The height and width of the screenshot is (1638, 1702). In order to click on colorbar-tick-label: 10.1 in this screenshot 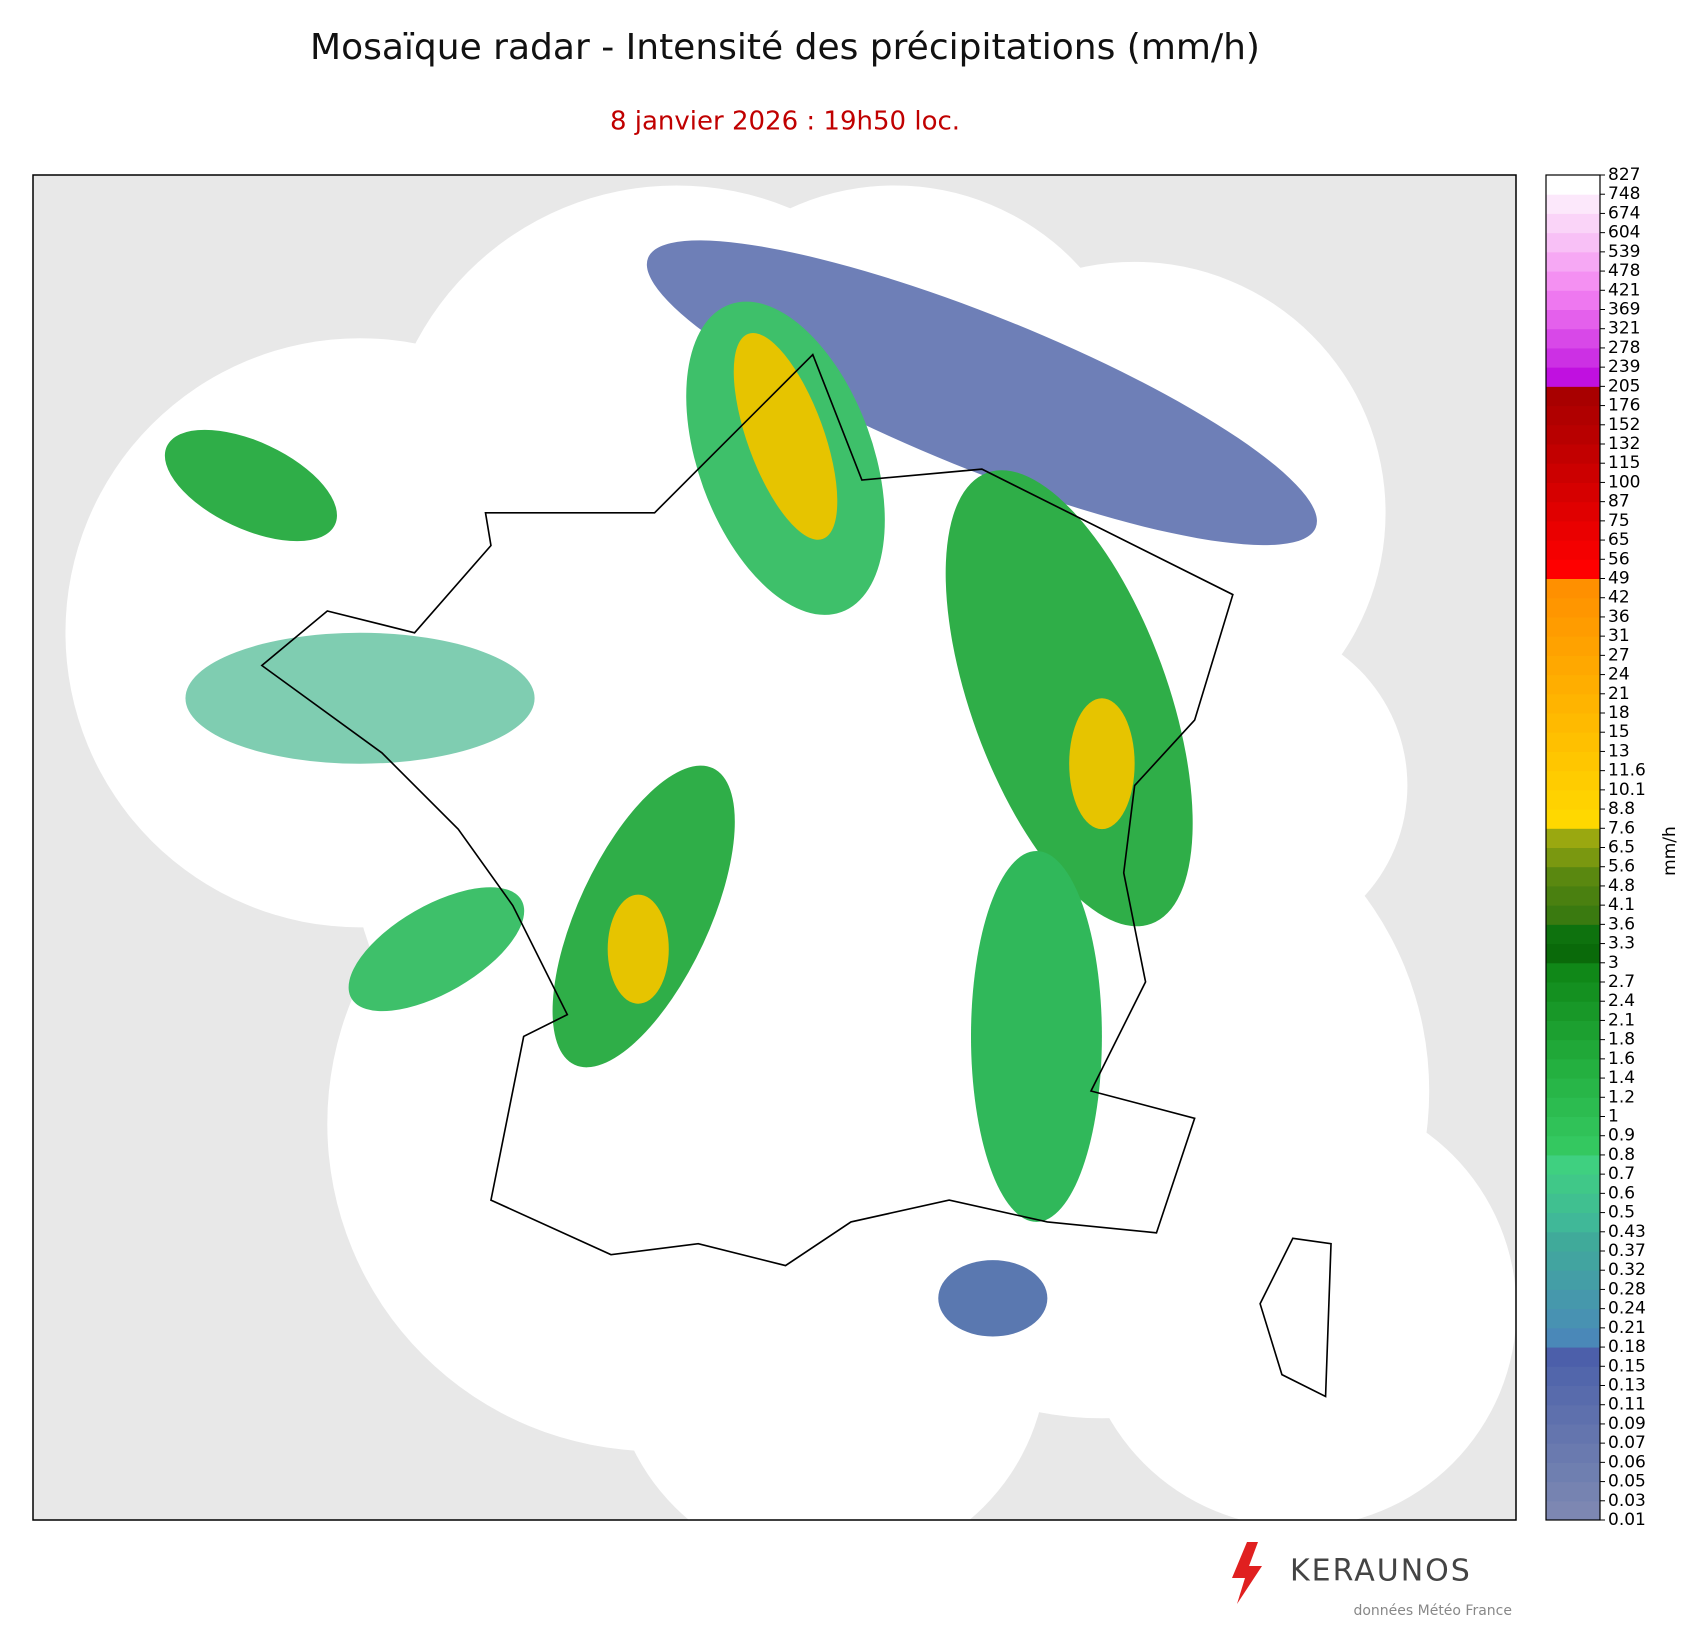, I will do `click(1627, 790)`.